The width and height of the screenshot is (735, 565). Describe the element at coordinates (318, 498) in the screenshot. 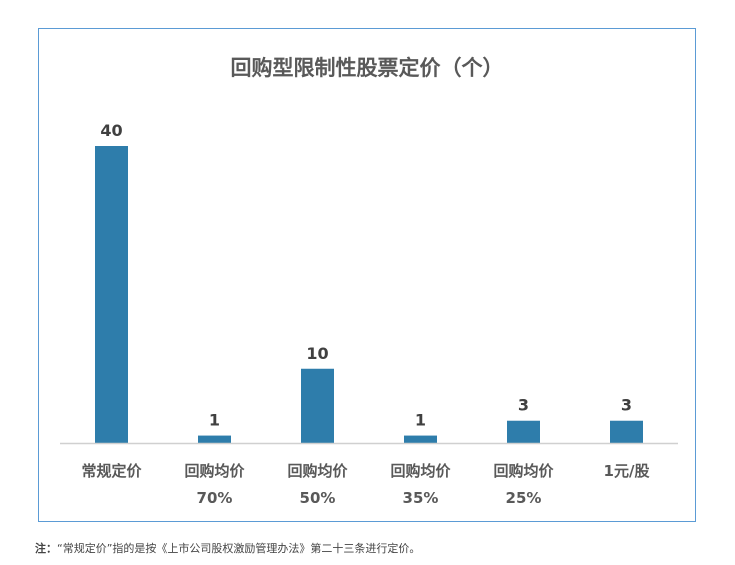

I see `x-tick-label: 50%` at that location.